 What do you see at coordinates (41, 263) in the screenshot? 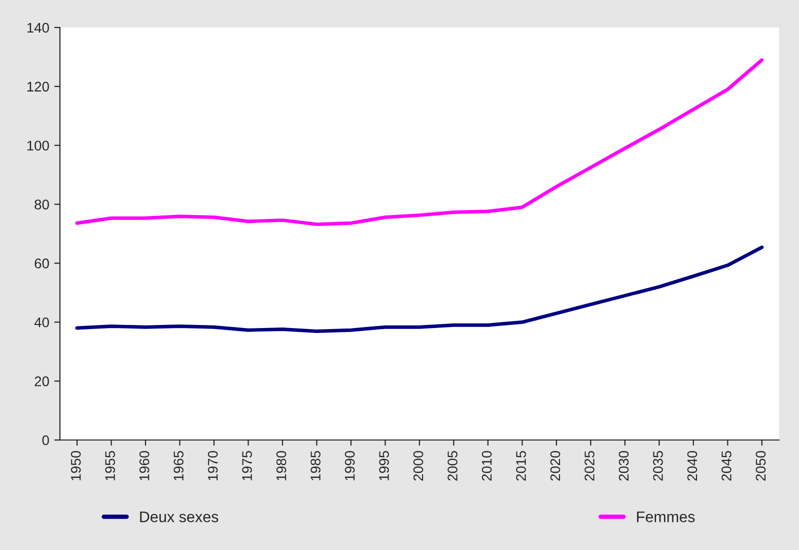
I see `y-tick-label: 60` at bounding box center [41, 263].